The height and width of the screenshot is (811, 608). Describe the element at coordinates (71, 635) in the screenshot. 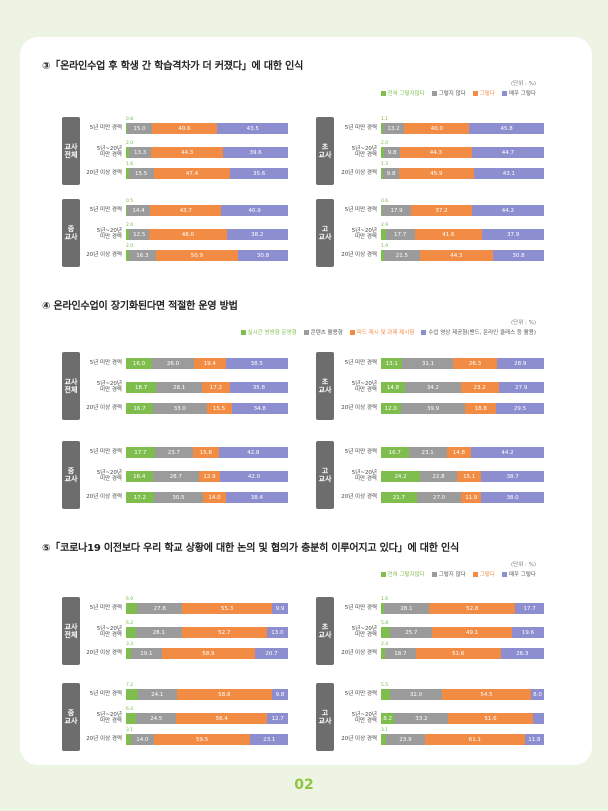

I see `group-tag-word: 전체` at that location.